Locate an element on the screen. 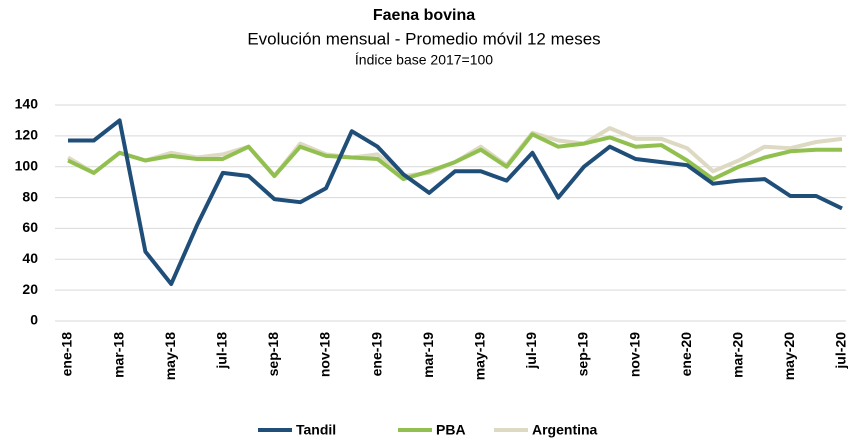  y-tick-label: 120 is located at coordinates (27, 135).